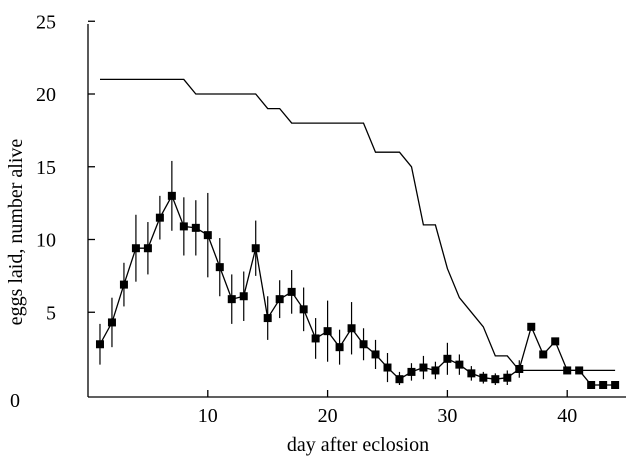 Image resolution: width=639 pixels, height=459 pixels. I want to click on y-tick-label-15: 15, so click(46, 168).